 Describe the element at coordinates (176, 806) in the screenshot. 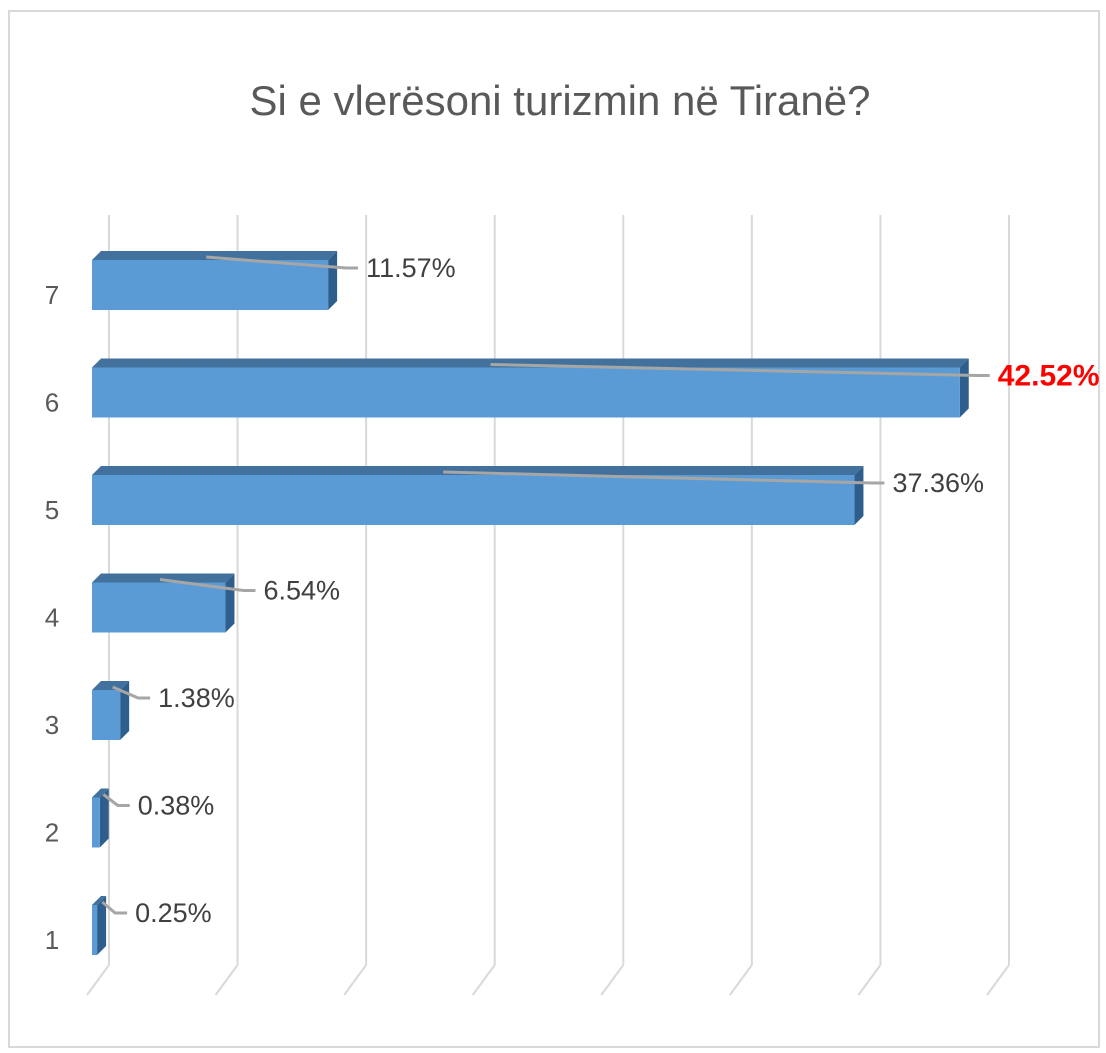

I see `value-label: 0.38%` at that location.